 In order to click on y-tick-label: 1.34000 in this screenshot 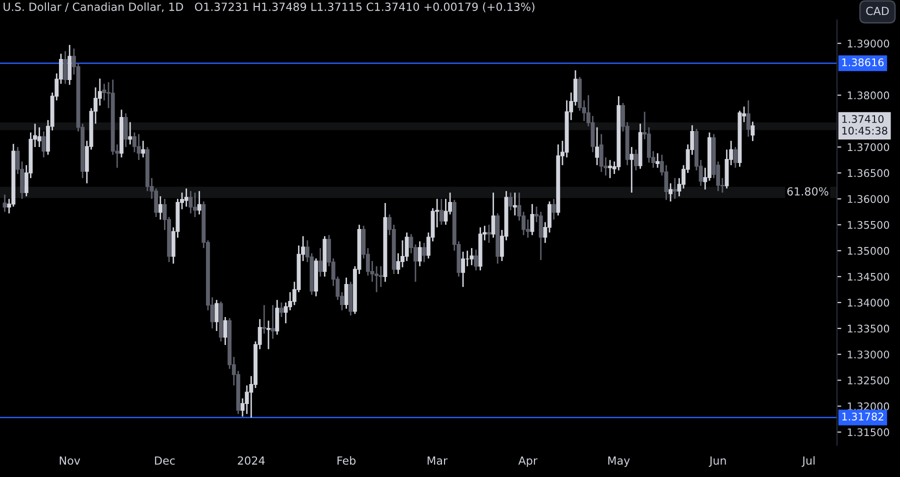, I will do `click(869, 302)`.